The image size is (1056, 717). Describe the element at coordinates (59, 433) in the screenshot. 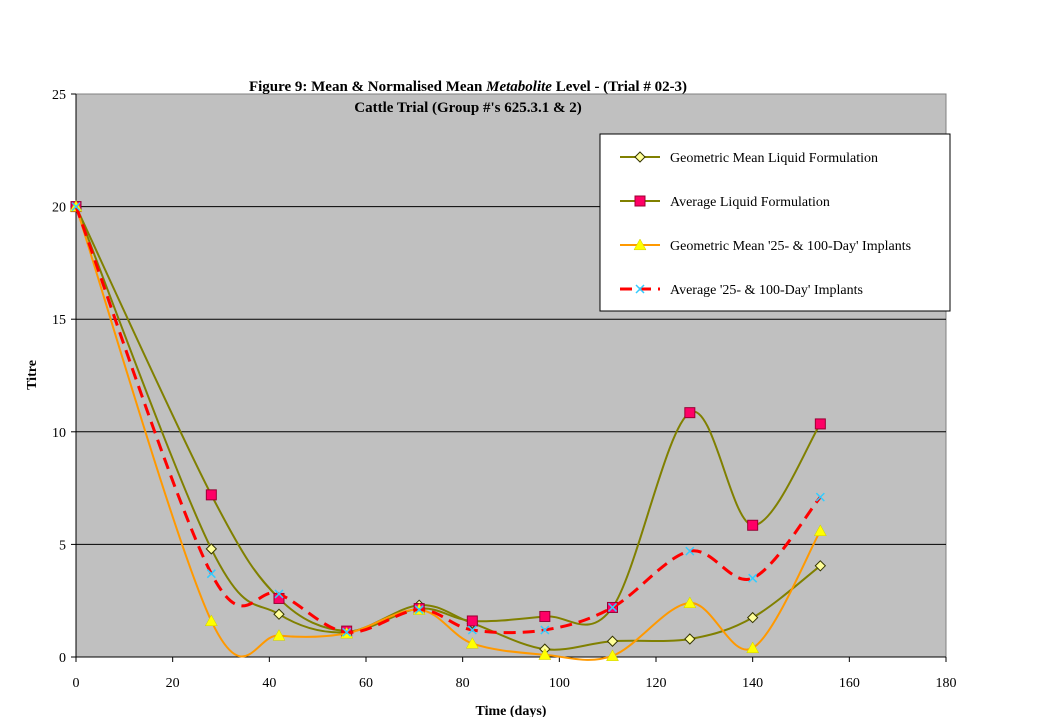

I see `y-tick-label: 10` at that location.